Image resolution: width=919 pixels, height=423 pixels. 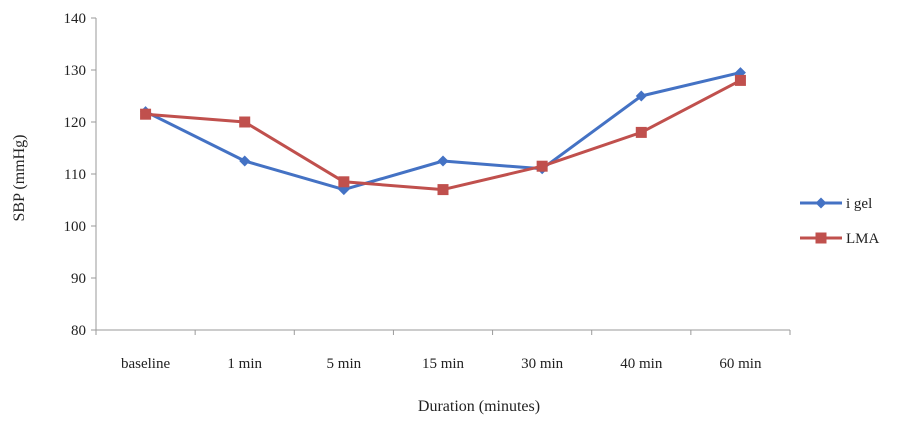 I want to click on x-tick-label: 5 min, so click(x=344, y=364).